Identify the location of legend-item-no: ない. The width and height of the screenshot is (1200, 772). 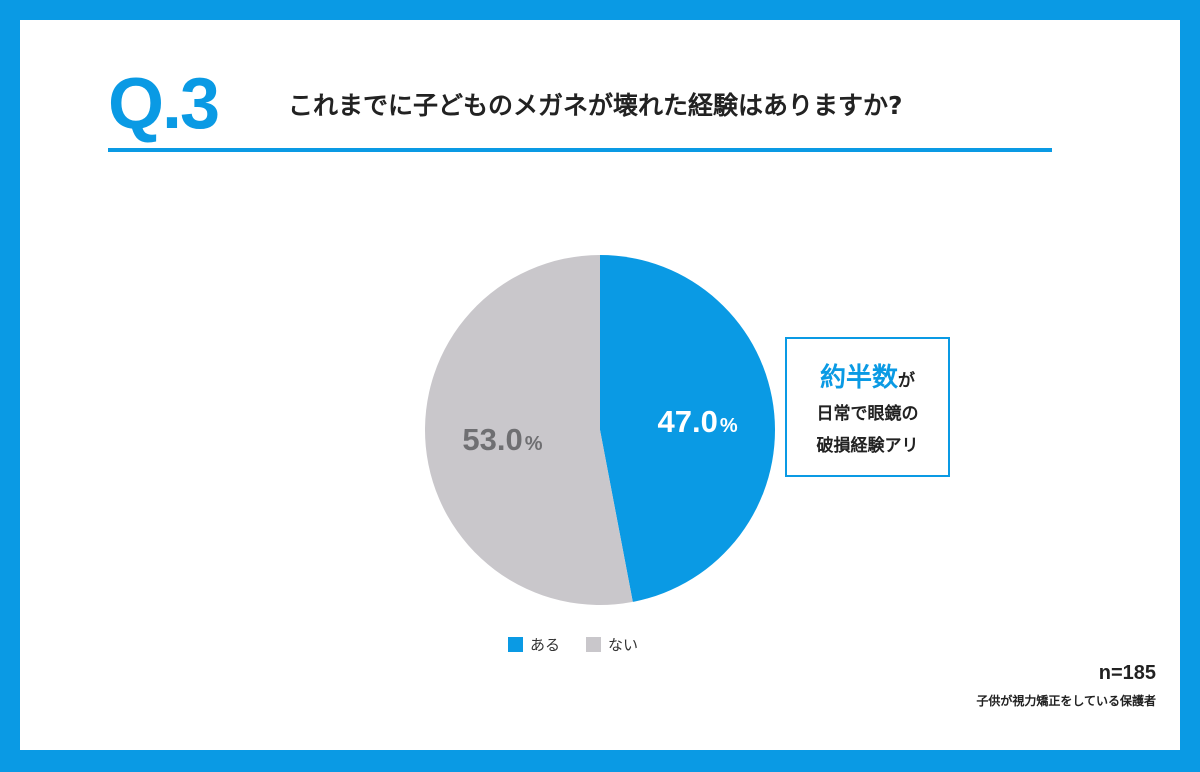
(612, 644).